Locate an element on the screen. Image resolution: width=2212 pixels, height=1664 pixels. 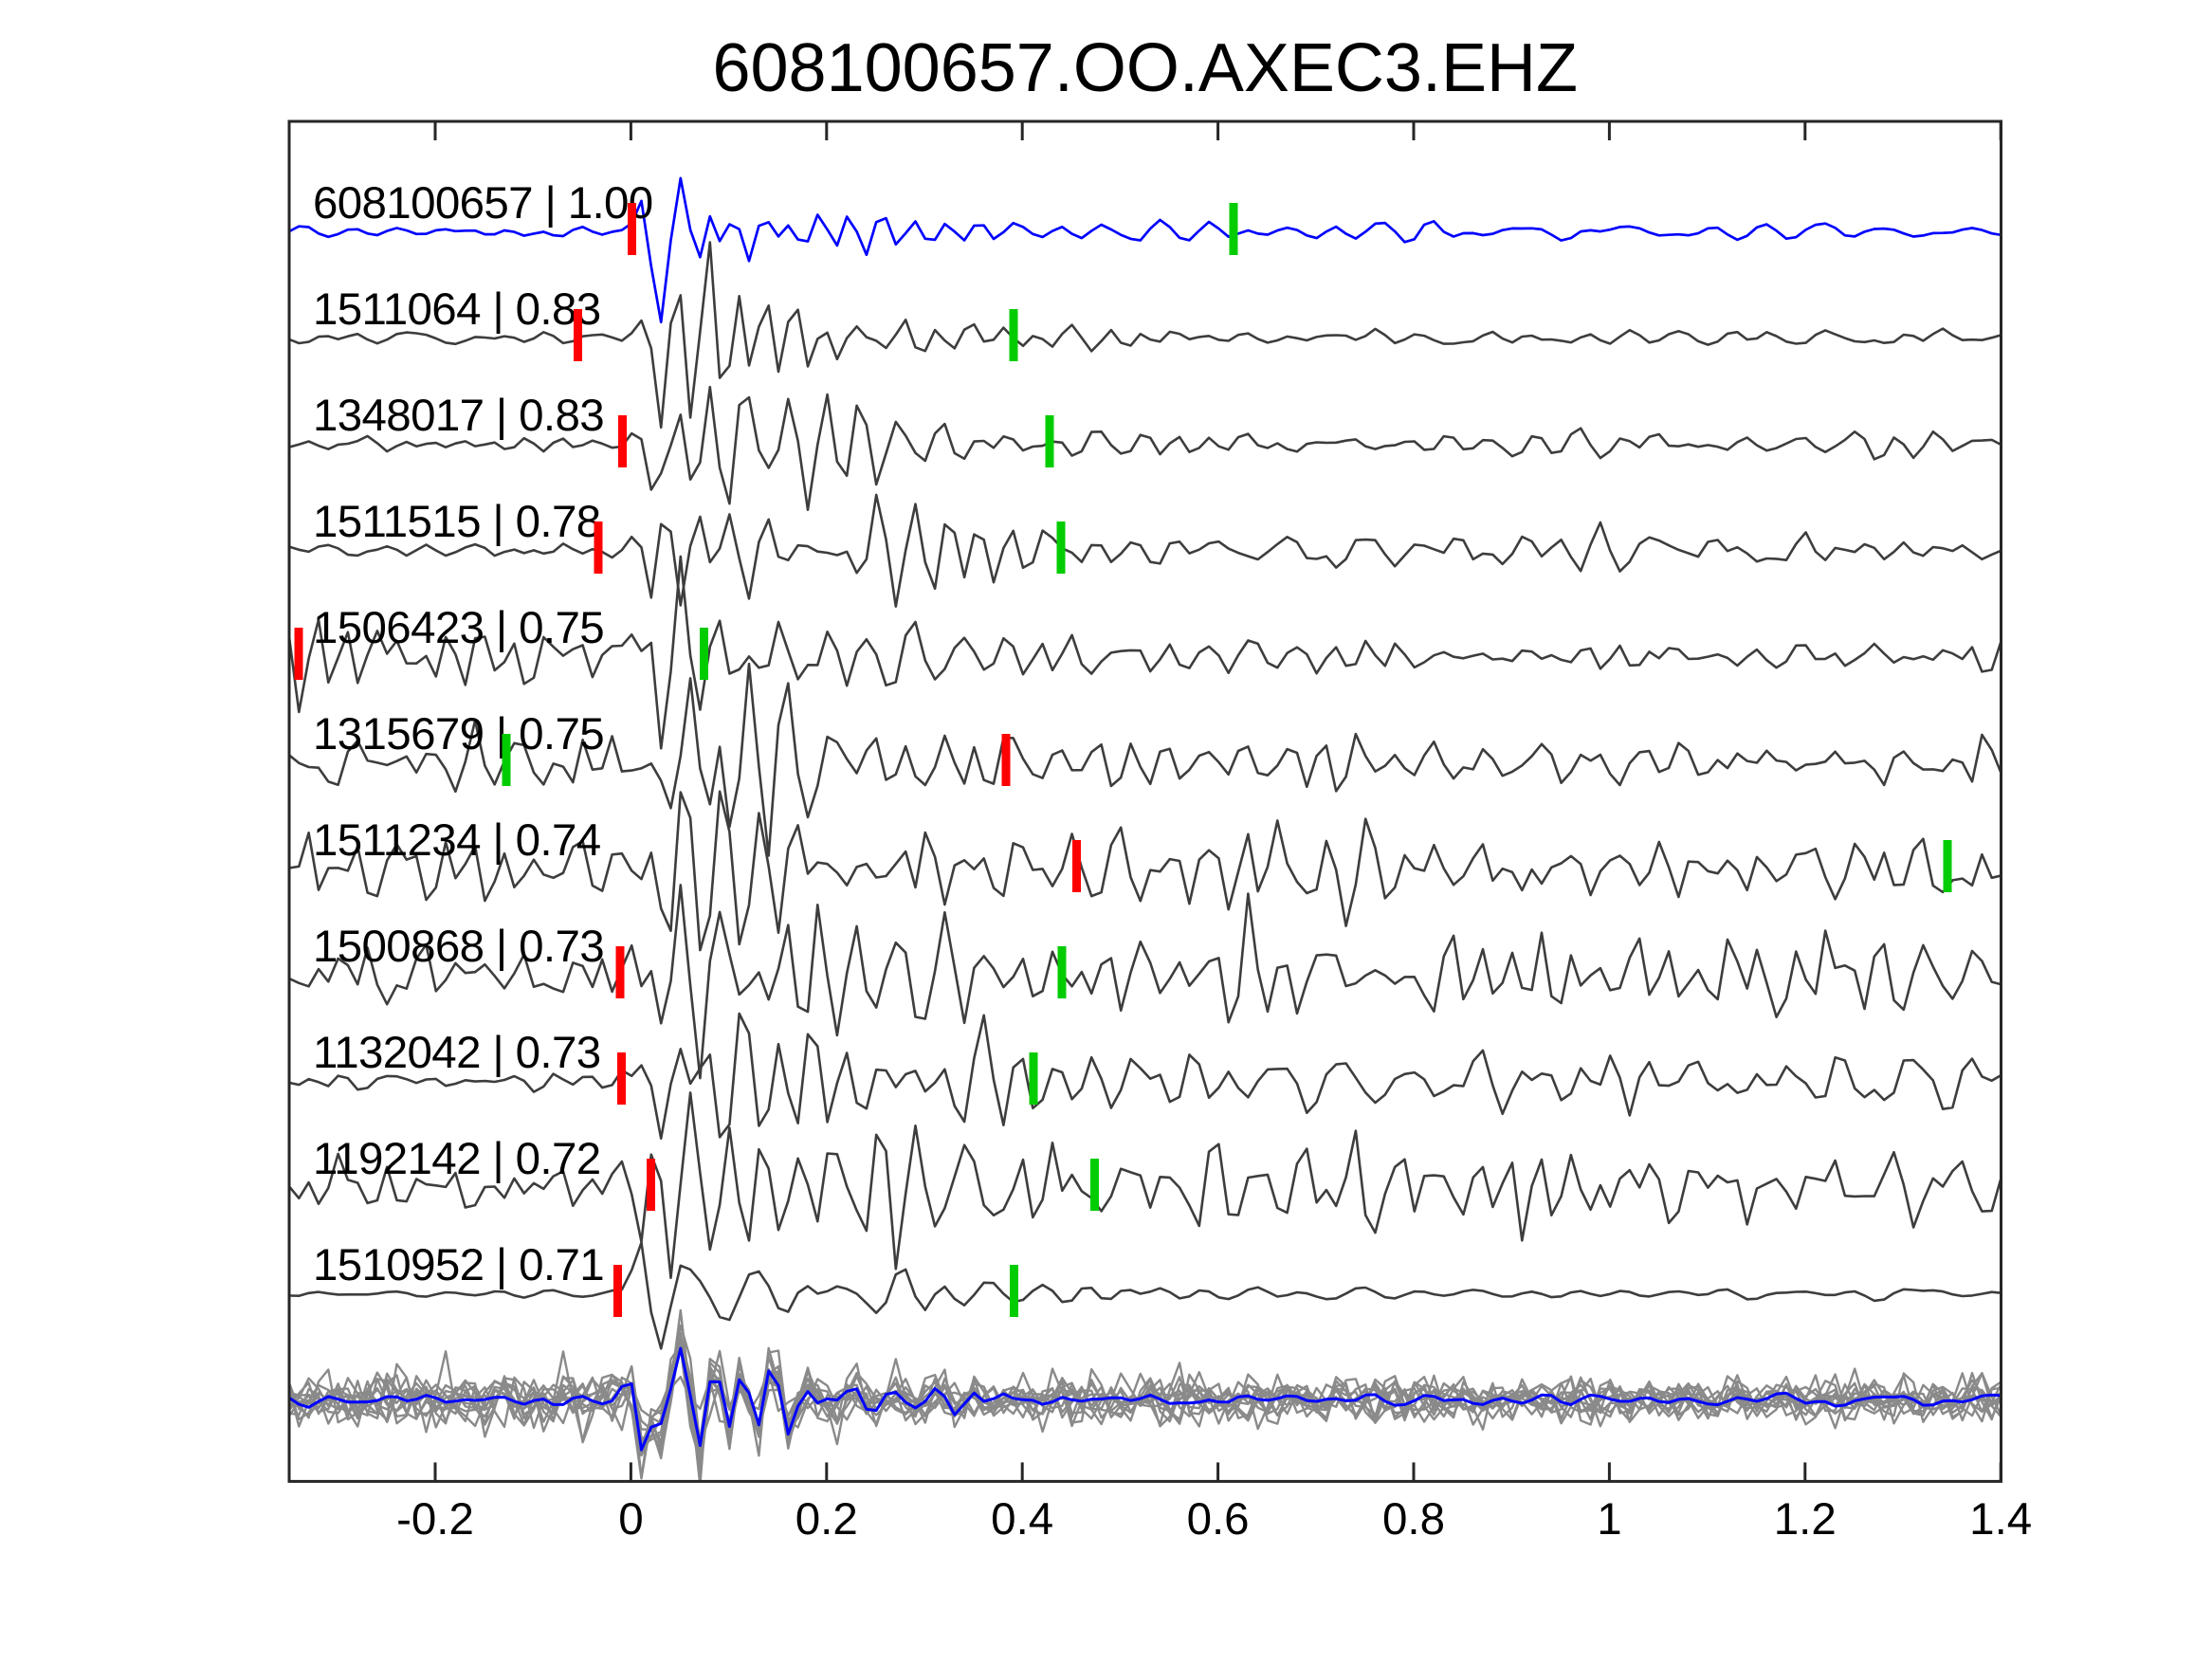
svg-text: 1192142 | 0.72 is located at coordinates (456, 1159).